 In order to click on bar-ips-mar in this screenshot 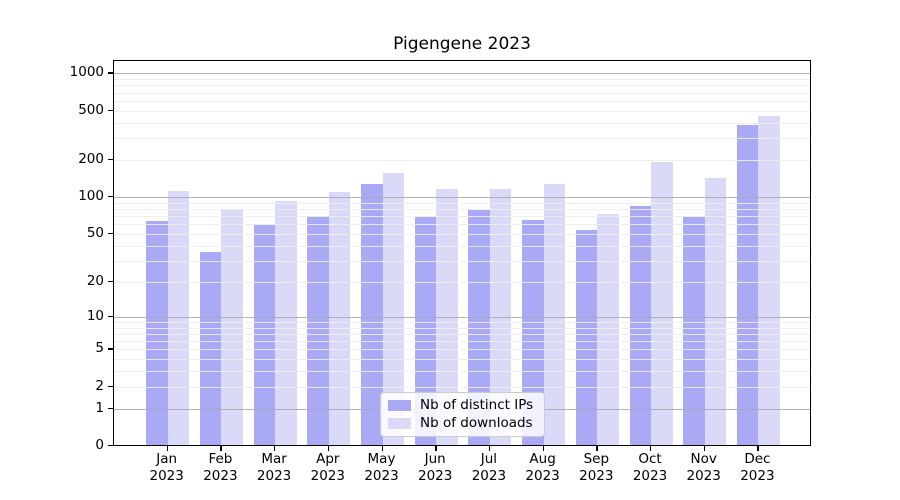, I will do `click(264, 334)`.